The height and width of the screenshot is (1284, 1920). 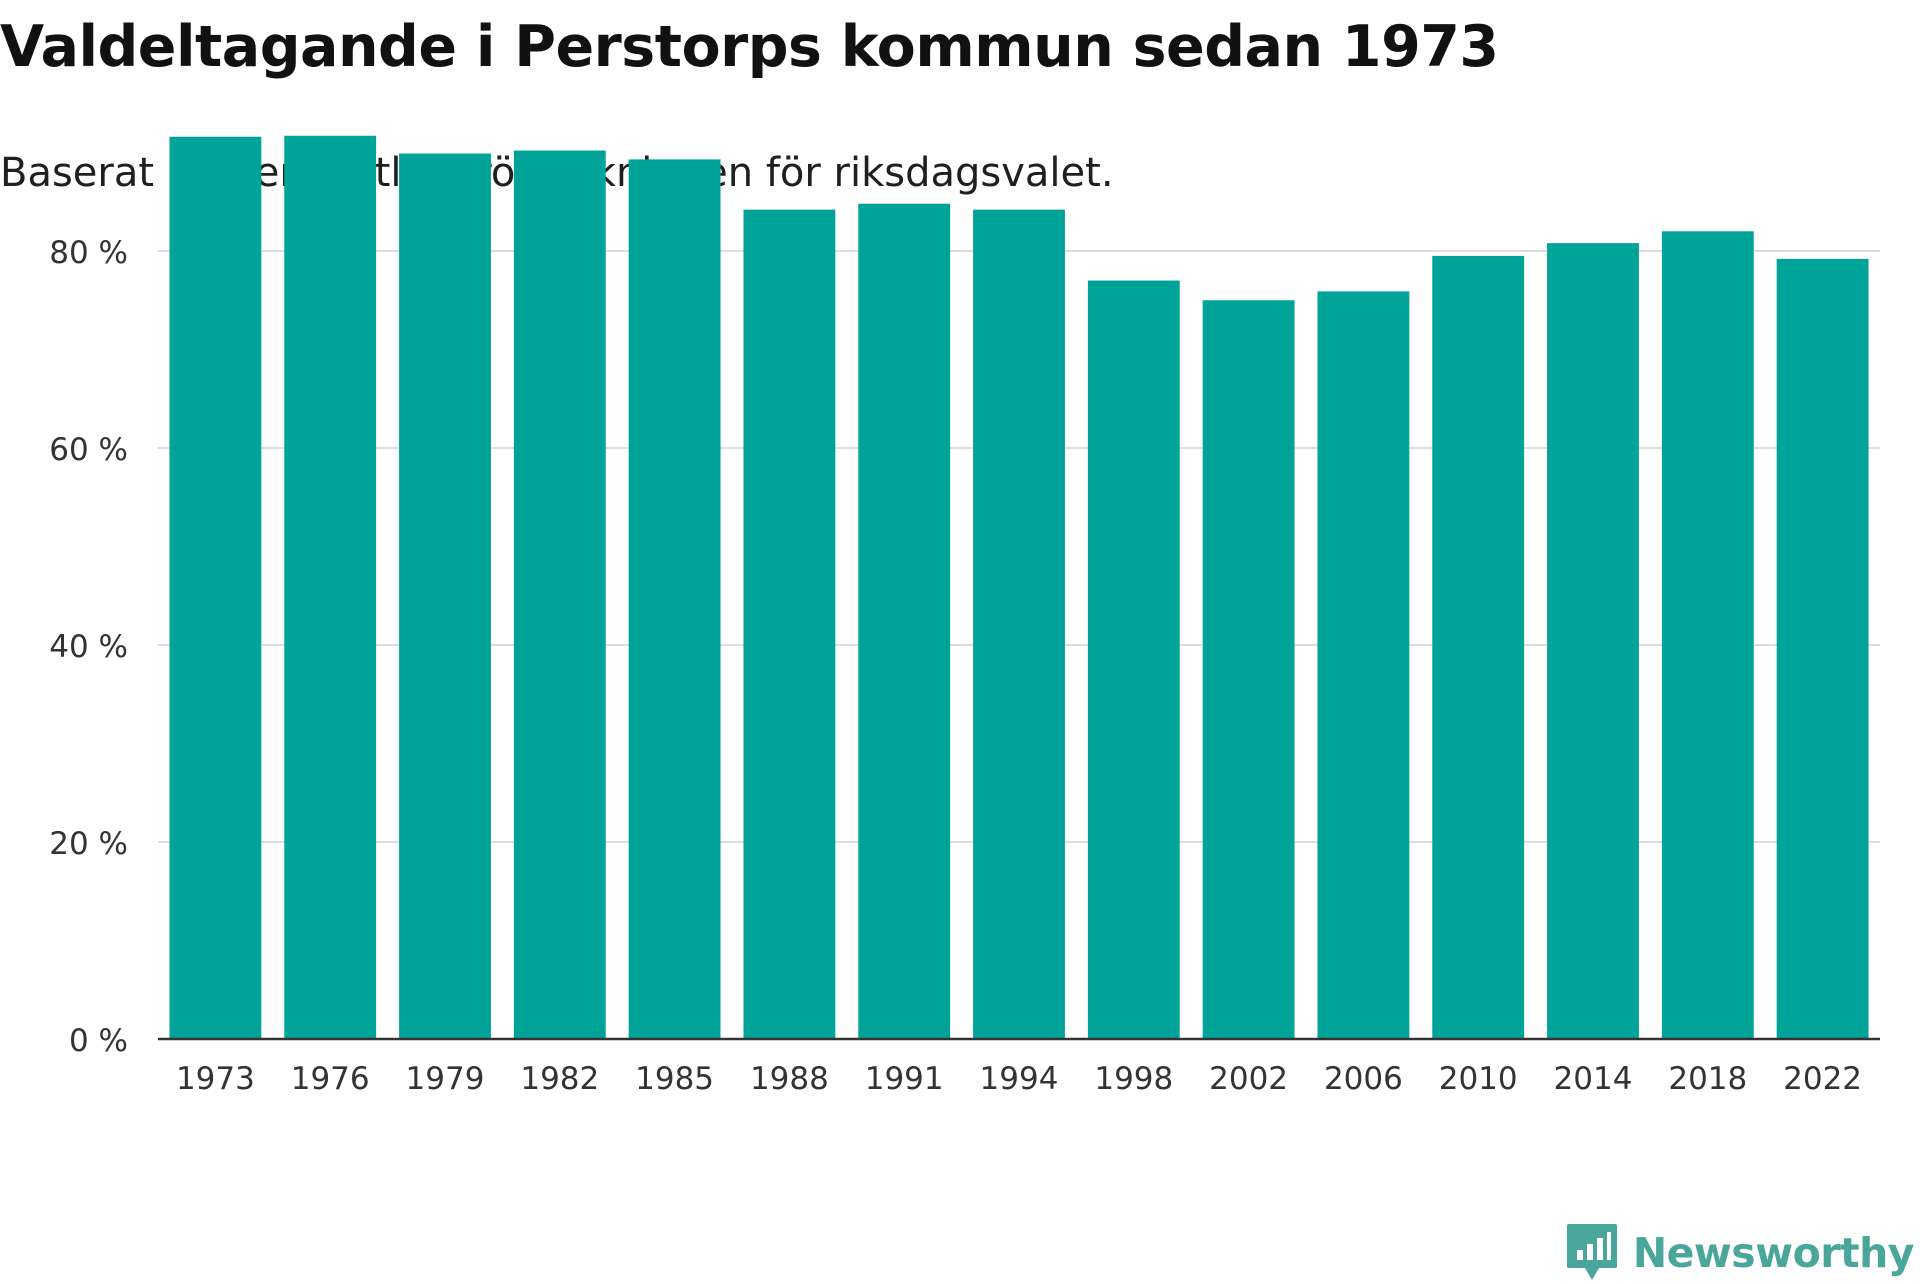 I want to click on x-tick-label: 1985, so click(x=674, y=1079).